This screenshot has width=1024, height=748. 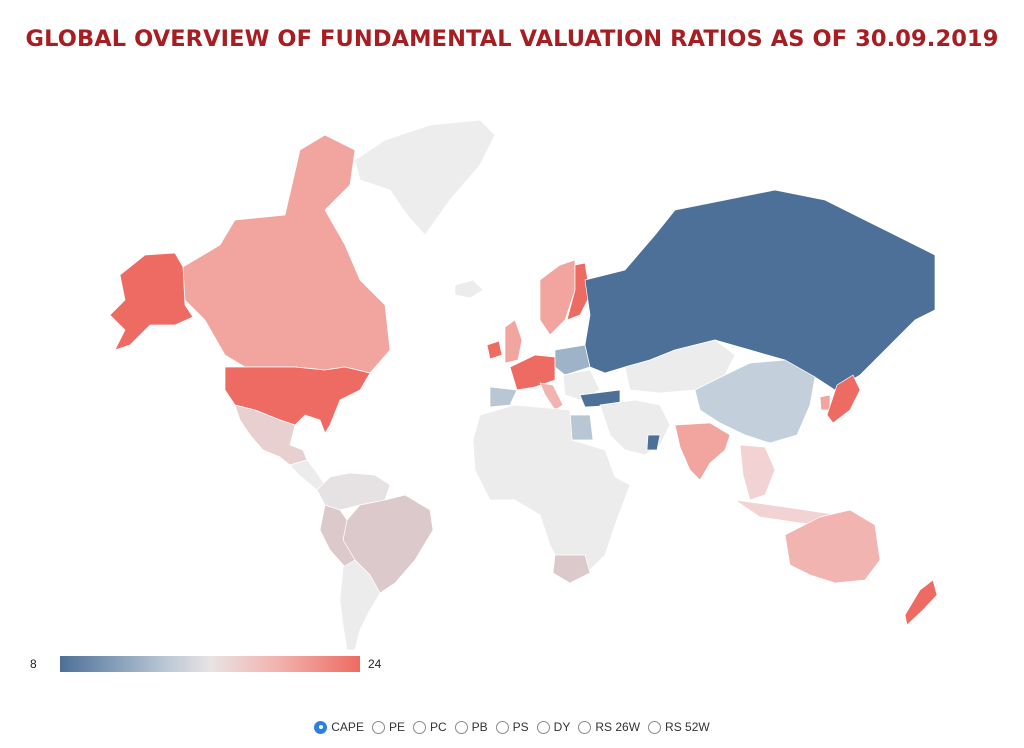 I want to click on country-central-asia, so click(x=680, y=366).